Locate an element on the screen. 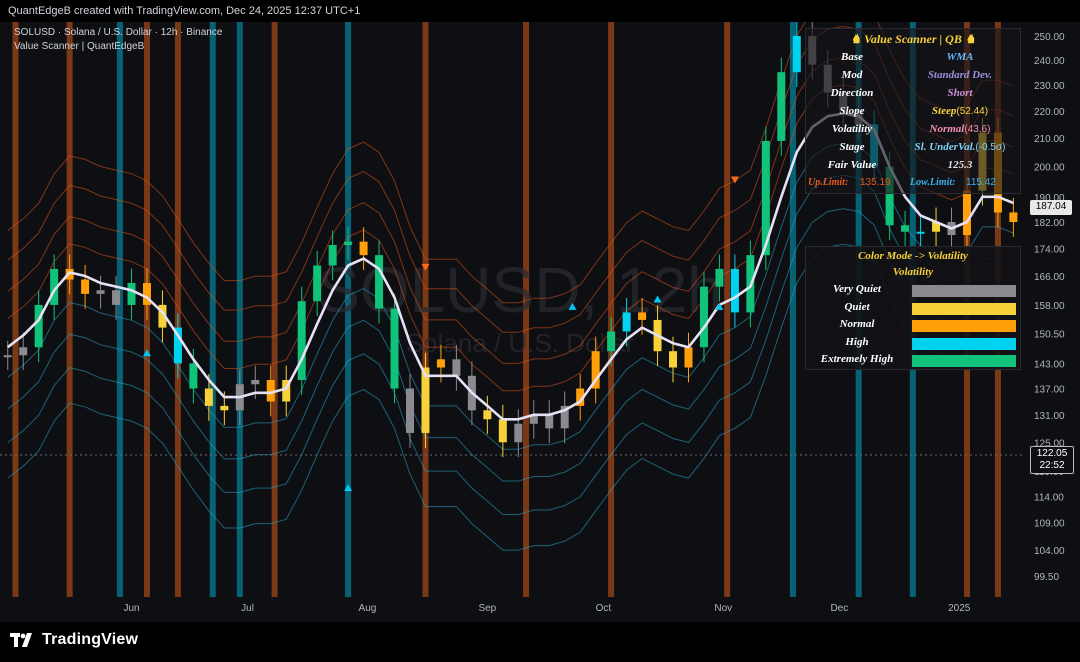 This screenshot has width=1080, height=662. scanner-row-value: Steep(52.44) is located at coordinates (960, 111).